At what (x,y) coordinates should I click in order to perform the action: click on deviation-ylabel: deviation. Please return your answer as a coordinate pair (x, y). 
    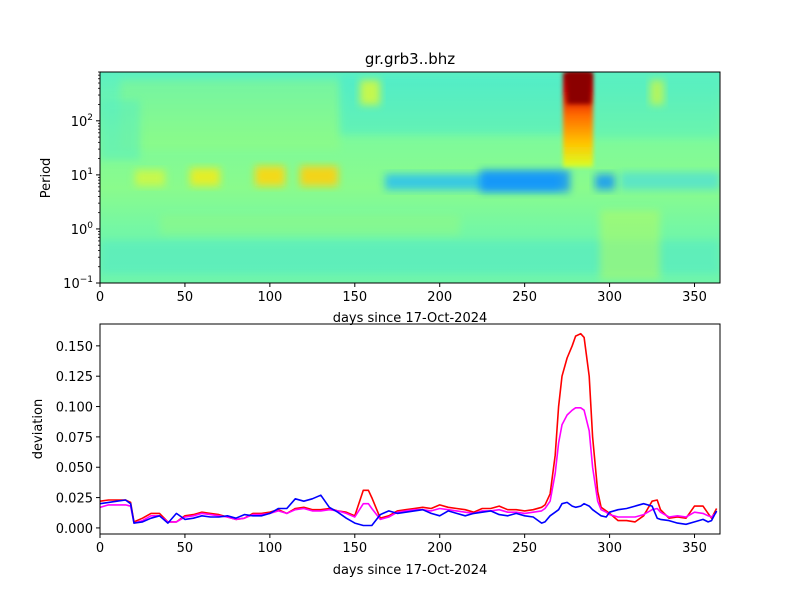
    Looking at the image, I should click on (38, 429).